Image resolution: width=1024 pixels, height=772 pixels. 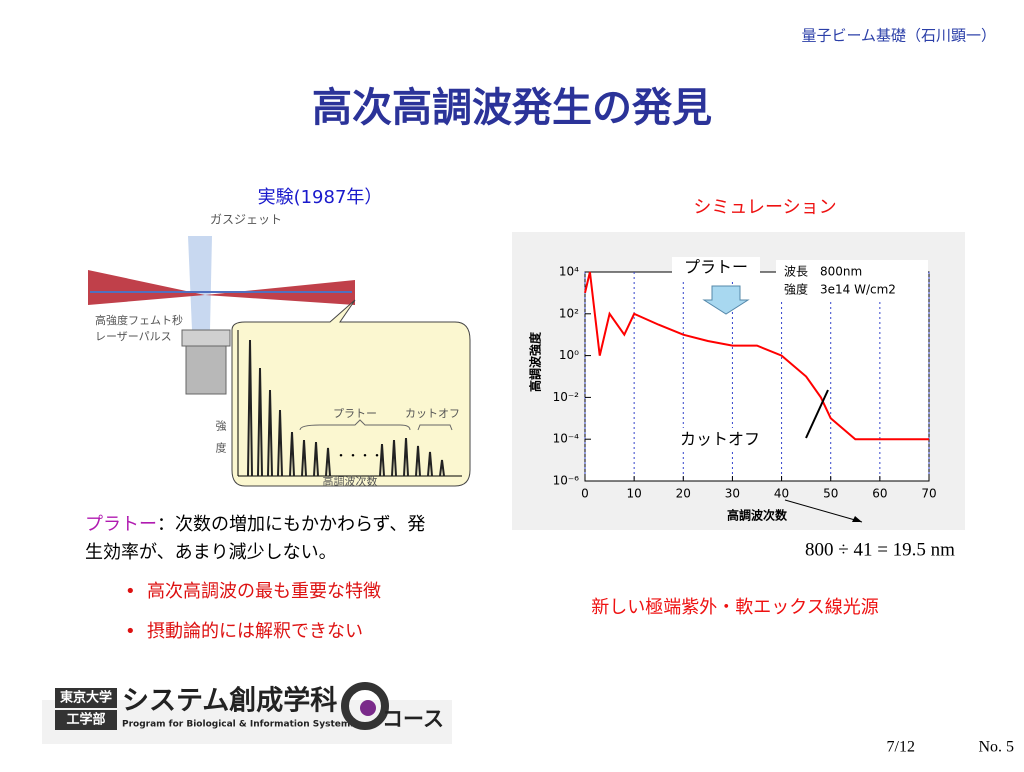 I want to click on y-tick-label: 10⁴, so click(x=569, y=272).